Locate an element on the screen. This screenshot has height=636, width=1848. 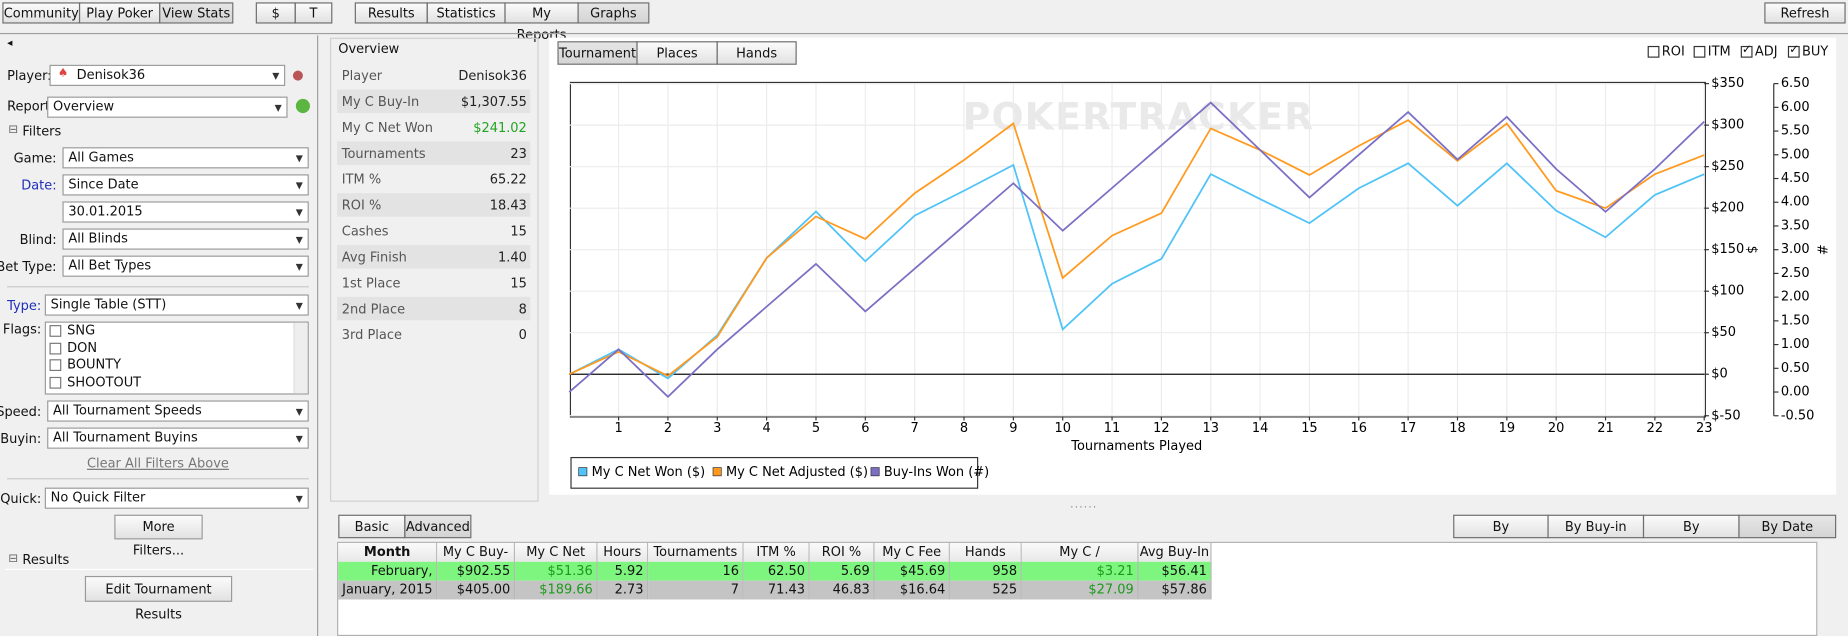
report-select: Overview is located at coordinates (167, 107).